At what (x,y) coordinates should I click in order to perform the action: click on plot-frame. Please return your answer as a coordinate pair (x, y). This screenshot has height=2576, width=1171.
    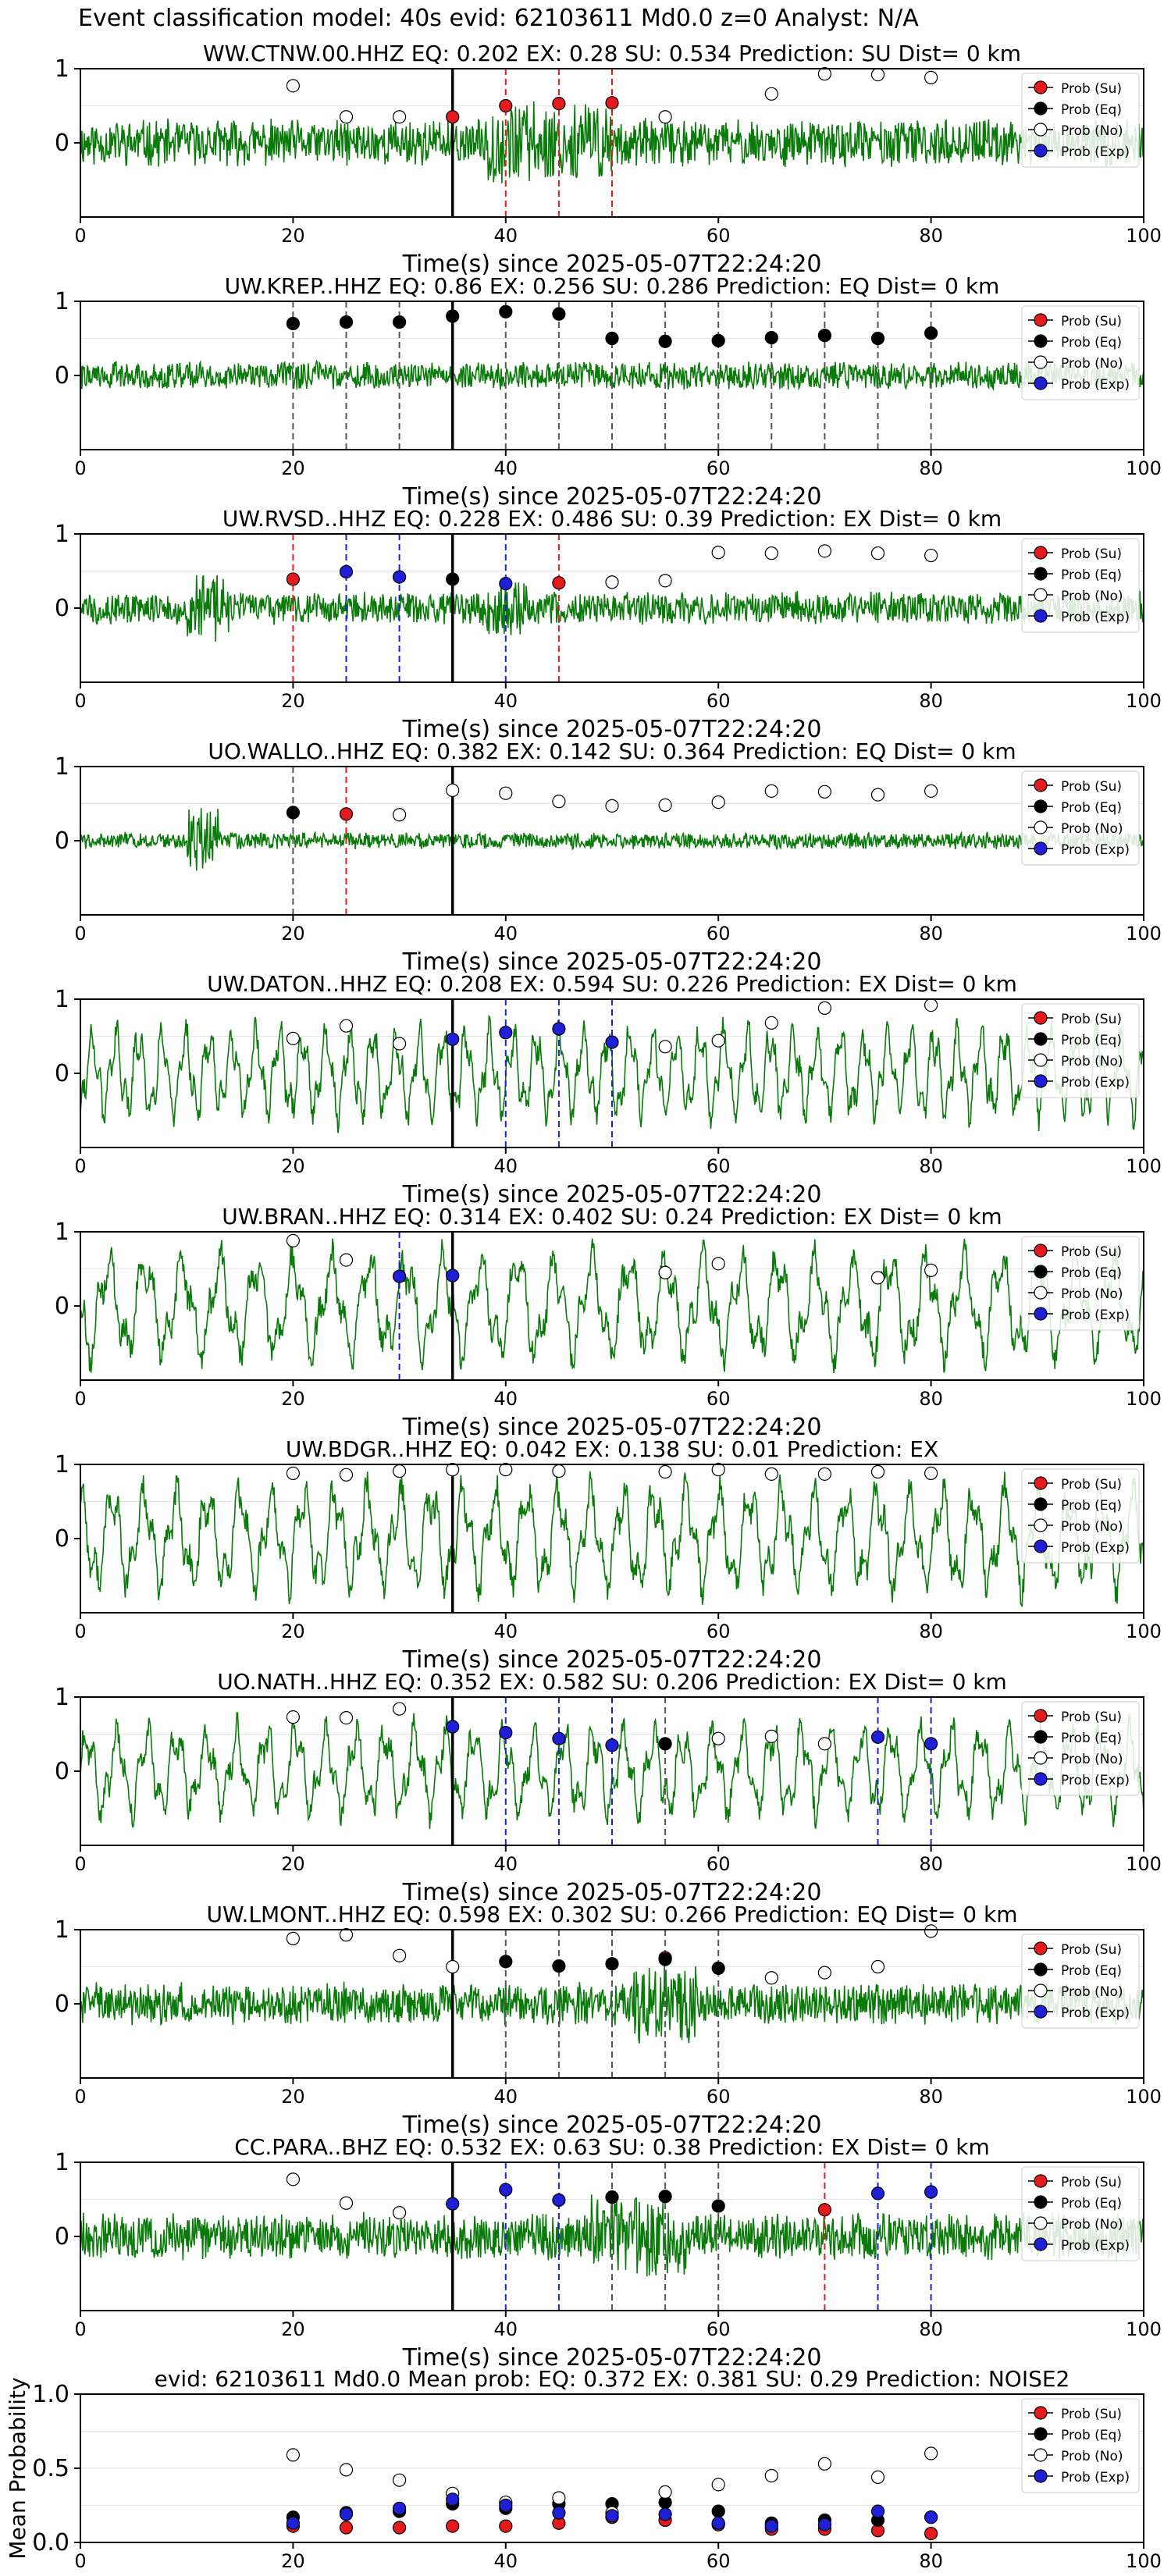
    Looking at the image, I should click on (612, 1539).